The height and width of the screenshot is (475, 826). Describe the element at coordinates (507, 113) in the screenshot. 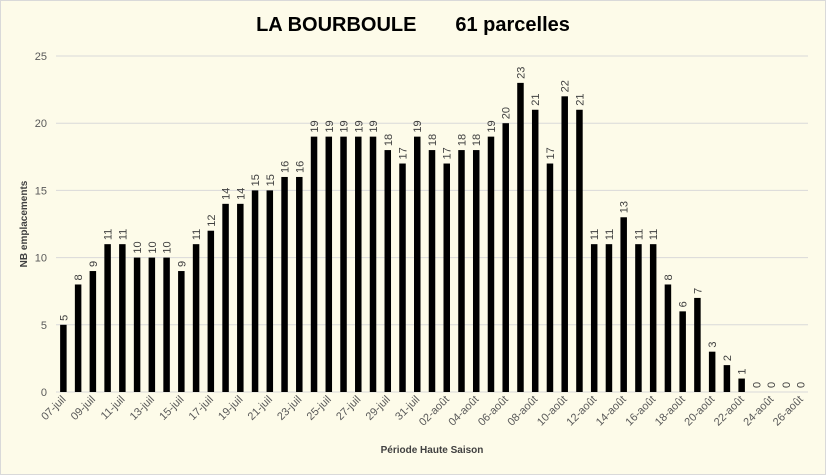

I see `data-label: 20` at that location.